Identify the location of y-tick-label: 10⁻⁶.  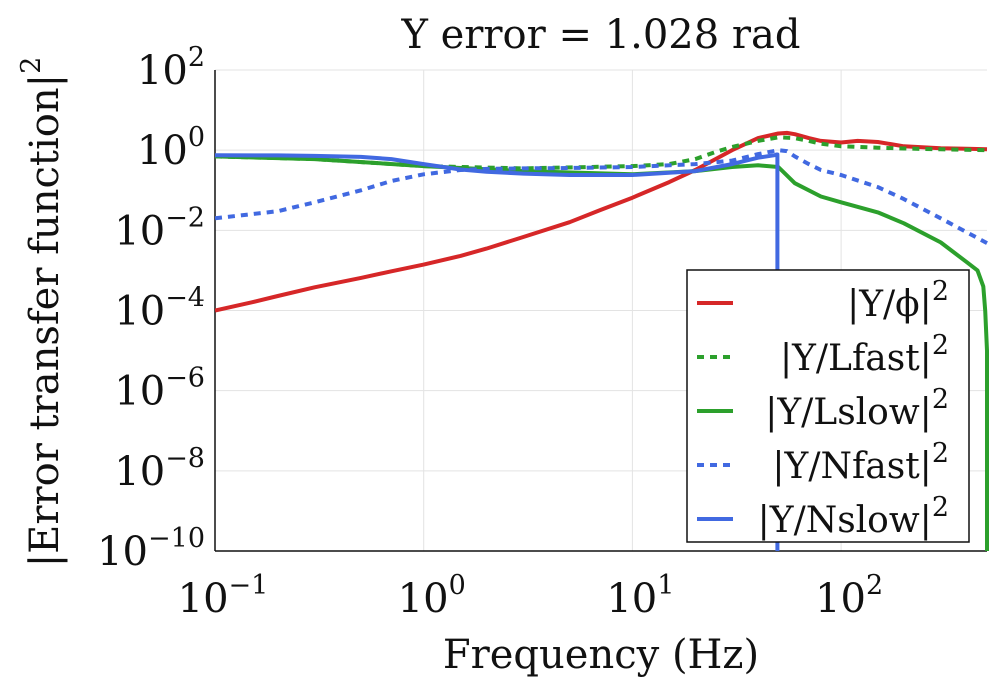
(159, 389).